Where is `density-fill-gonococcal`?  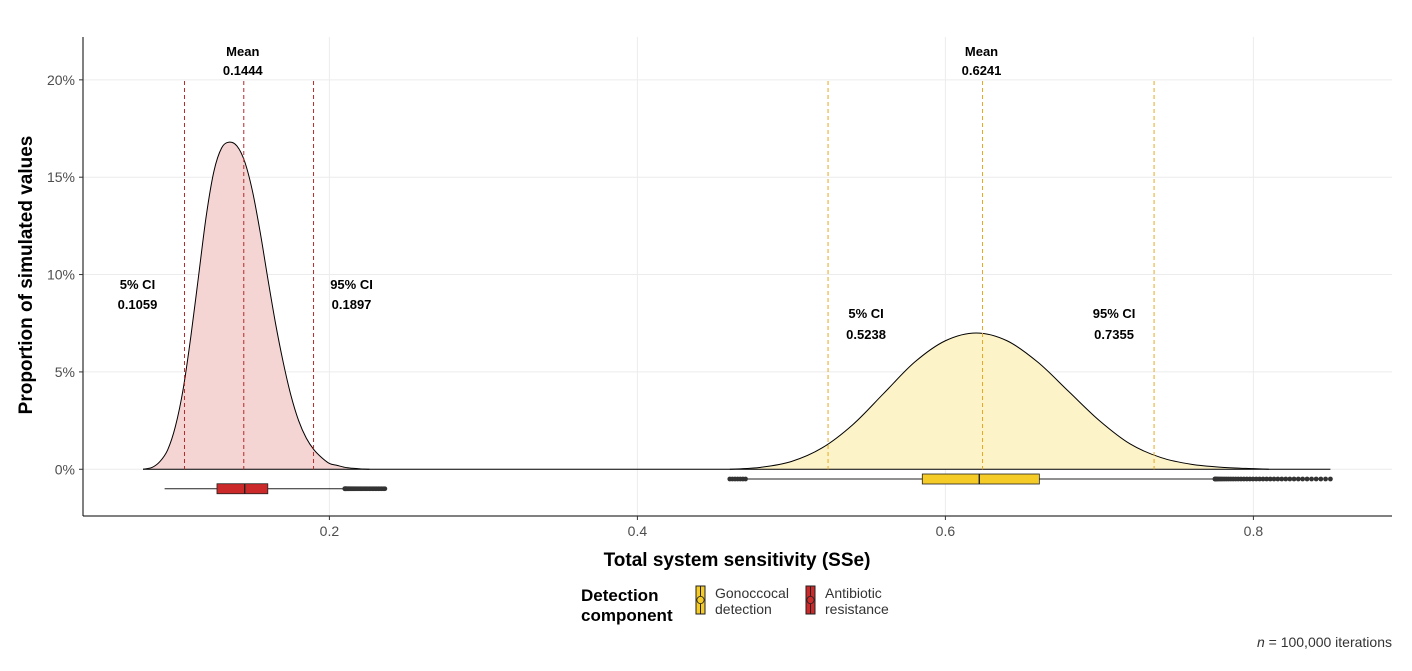
density-fill-gonococcal is located at coordinates (999, 401).